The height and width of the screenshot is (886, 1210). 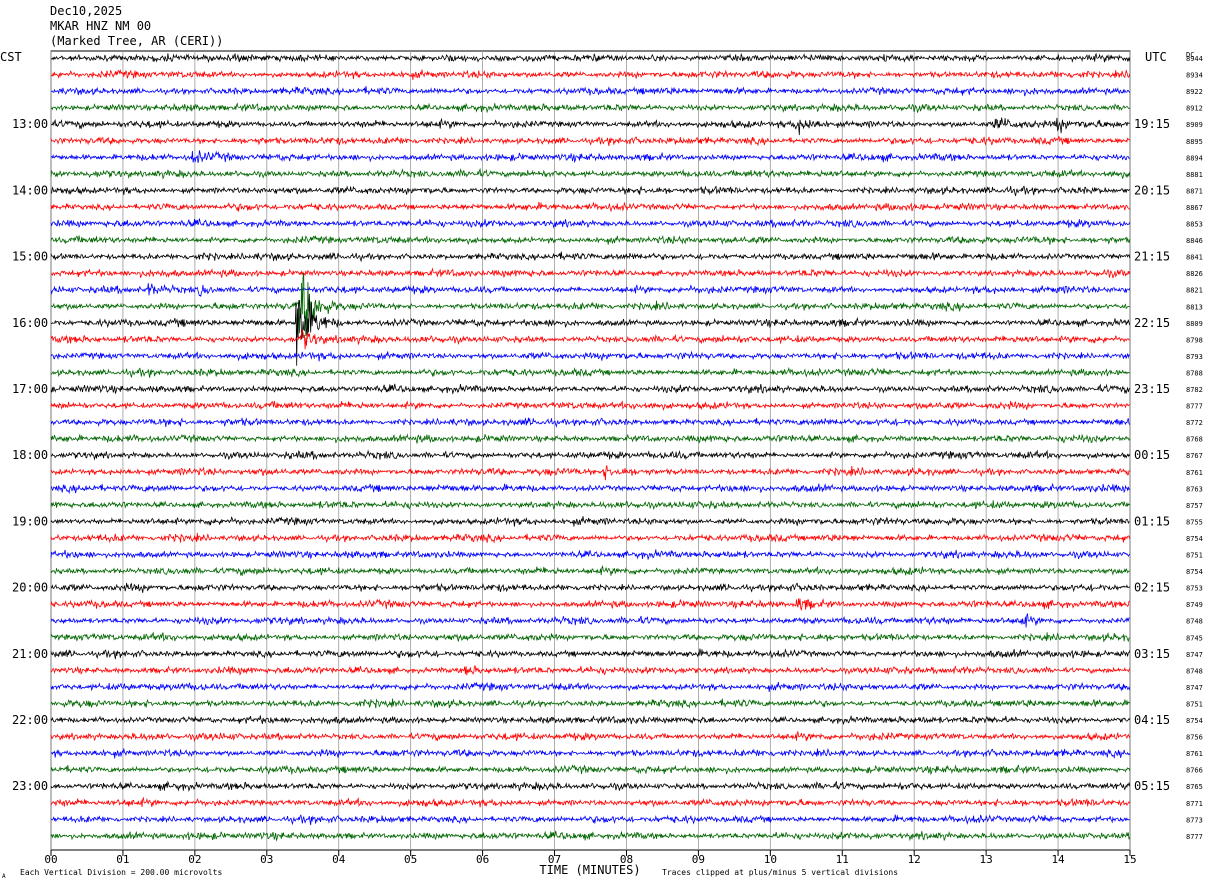 I want to click on right-time-label: 00:15, so click(x=1152, y=455).